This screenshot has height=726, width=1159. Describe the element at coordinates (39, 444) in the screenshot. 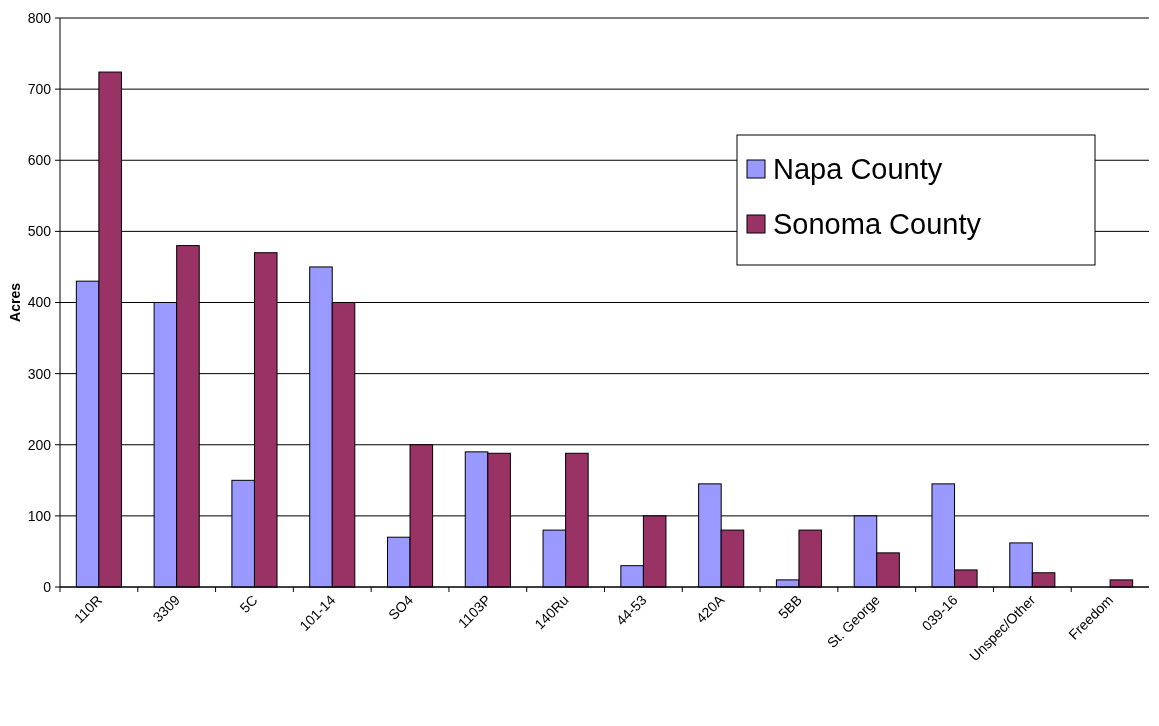

I see `y-tick-label: 200` at that location.